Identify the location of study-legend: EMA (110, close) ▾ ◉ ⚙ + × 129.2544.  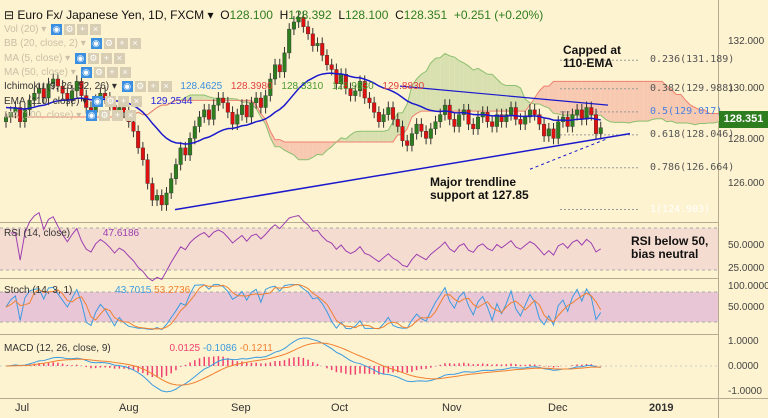
(98, 101).